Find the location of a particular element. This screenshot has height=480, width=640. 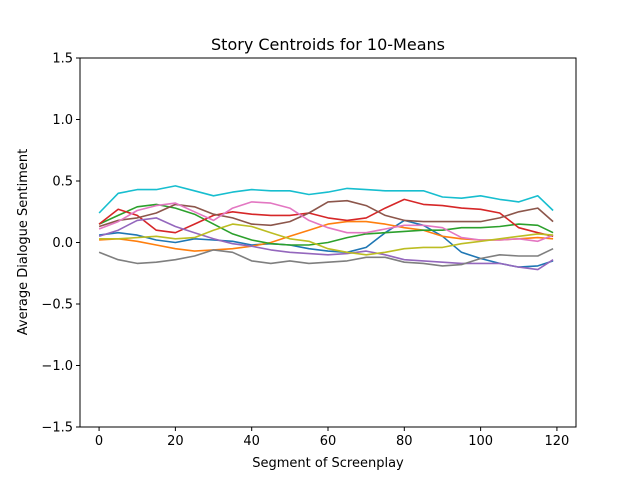

y-axis-ticks: −1.5 −1.0 −0.5 0.0 0.5 1.0 1.5 is located at coordinates (60, 244).